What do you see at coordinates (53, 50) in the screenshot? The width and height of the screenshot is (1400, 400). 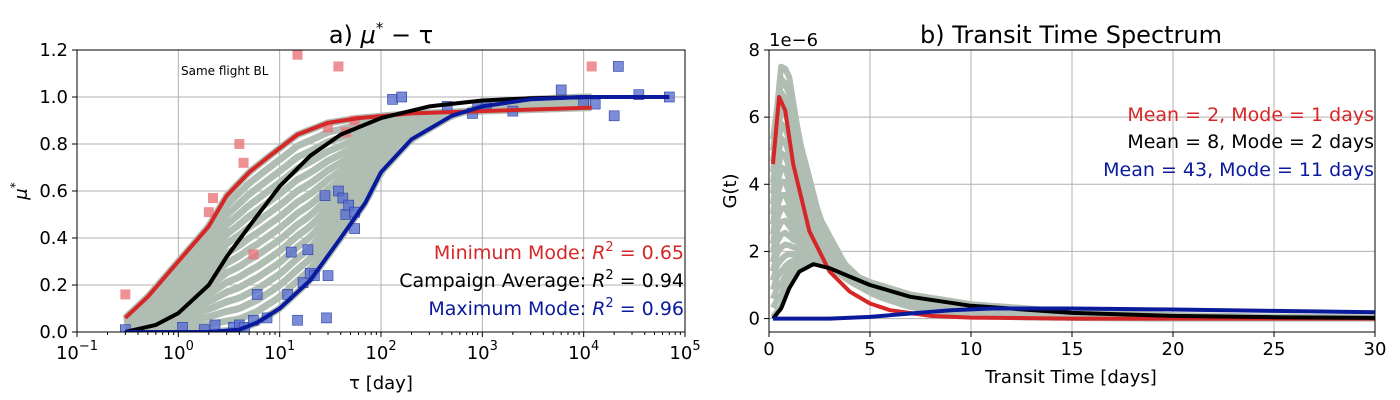 I see `chart-a-ytick-label: 1.2` at bounding box center [53, 50].